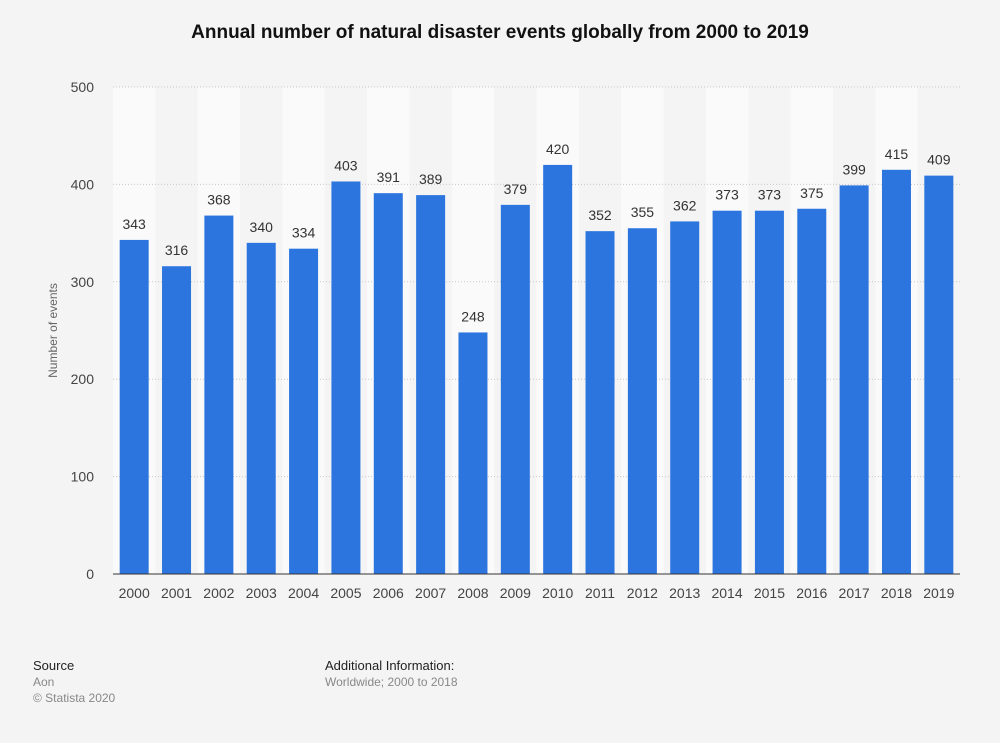 This screenshot has width=1000, height=743. What do you see at coordinates (54, 665) in the screenshot?
I see `source-heading: Source` at bounding box center [54, 665].